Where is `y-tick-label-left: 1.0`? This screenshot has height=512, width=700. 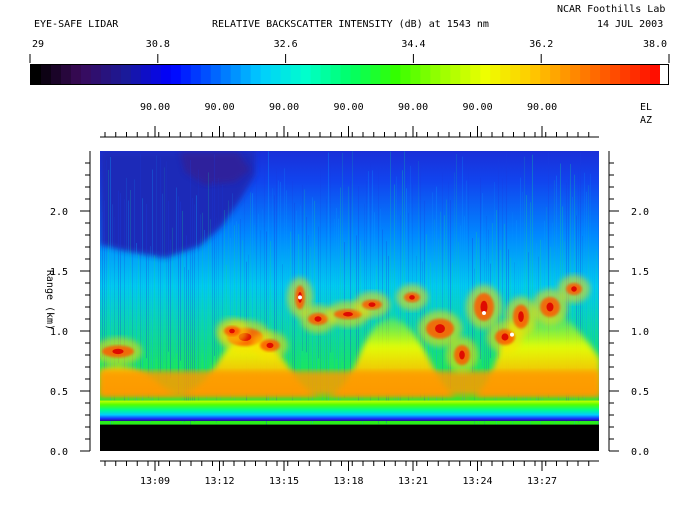
y-tick-label-left: 1.0 is located at coordinates (59, 332).